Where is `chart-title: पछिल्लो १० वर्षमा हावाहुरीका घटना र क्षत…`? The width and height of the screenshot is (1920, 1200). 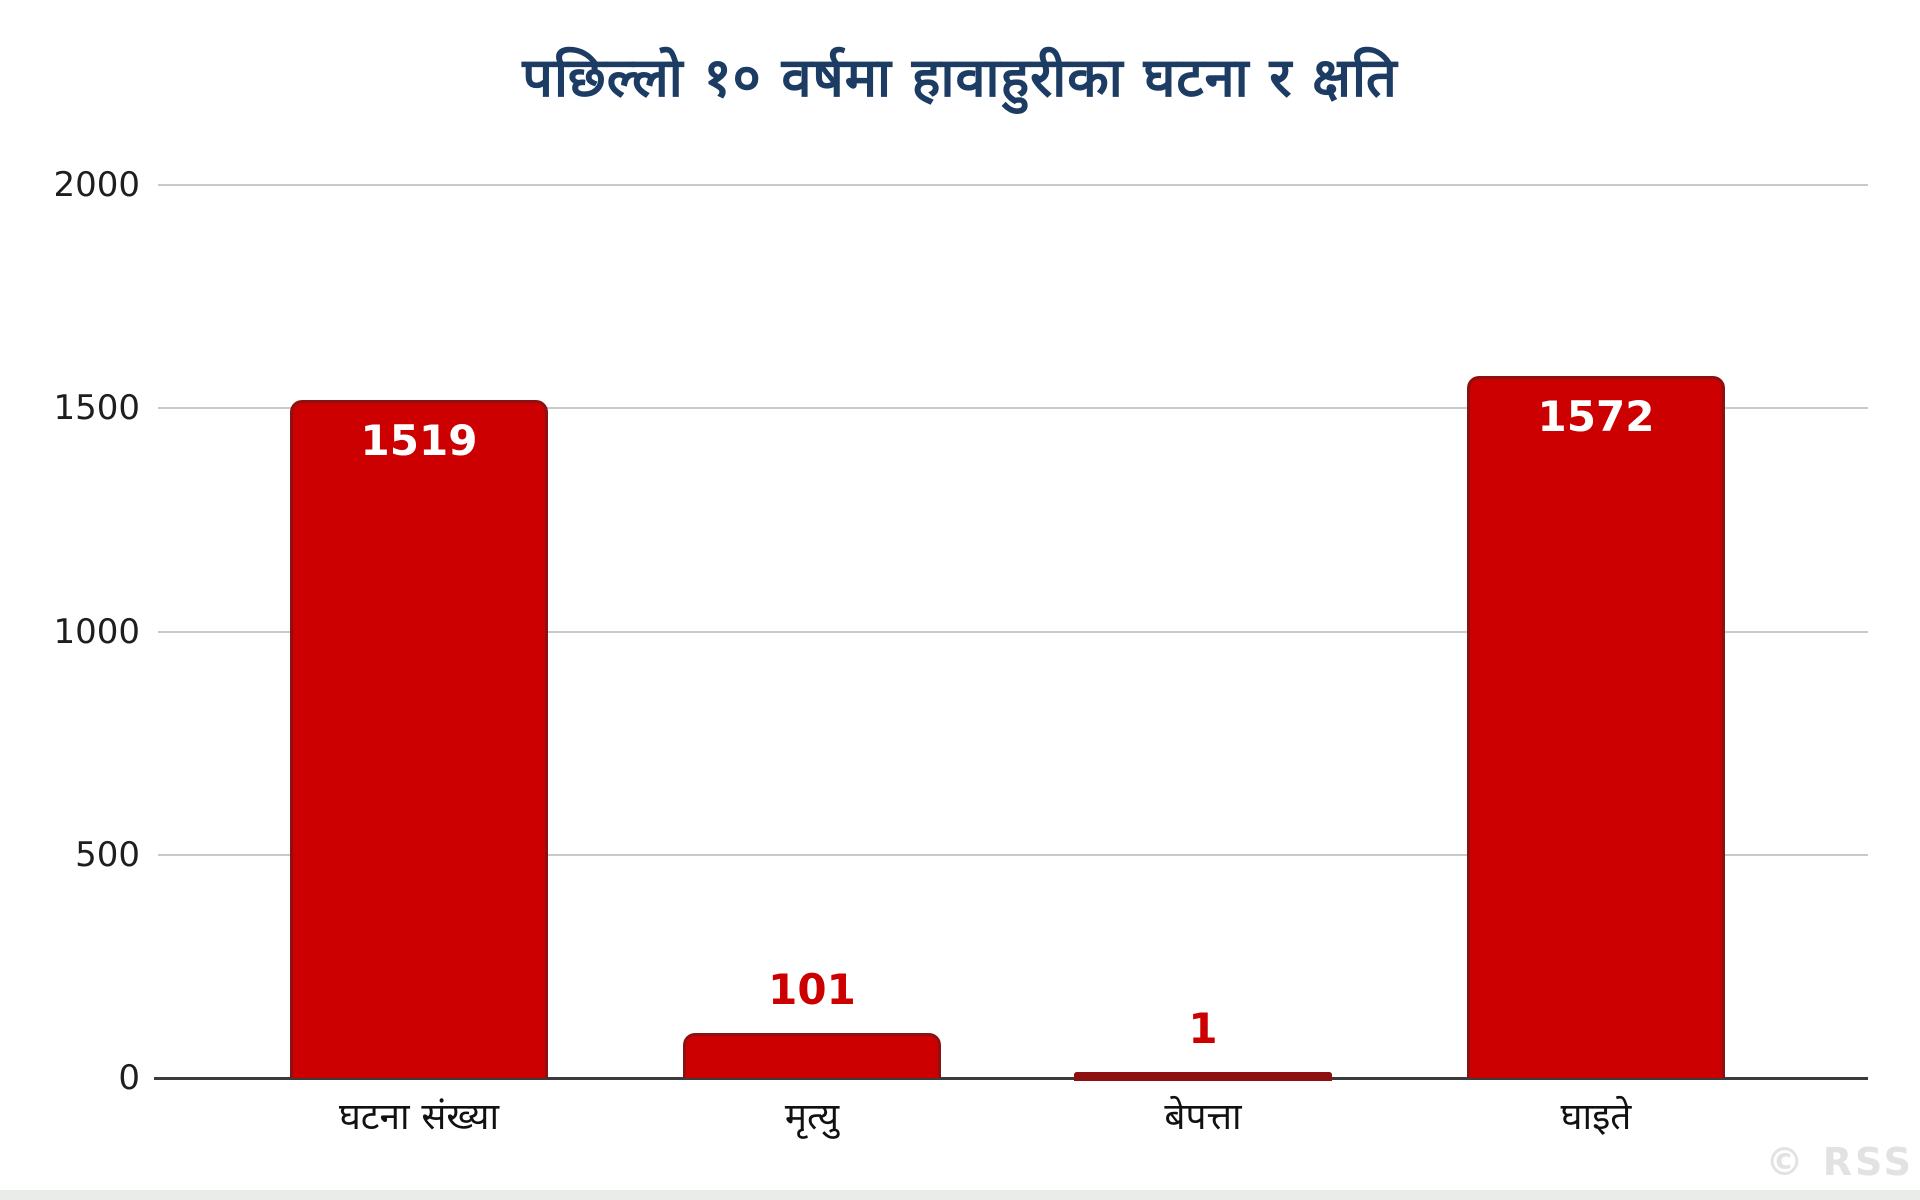 chart-title: पछिल्लो १० वर्षमा हावाहुरीका घटना र क्षत… is located at coordinates (960, 77).